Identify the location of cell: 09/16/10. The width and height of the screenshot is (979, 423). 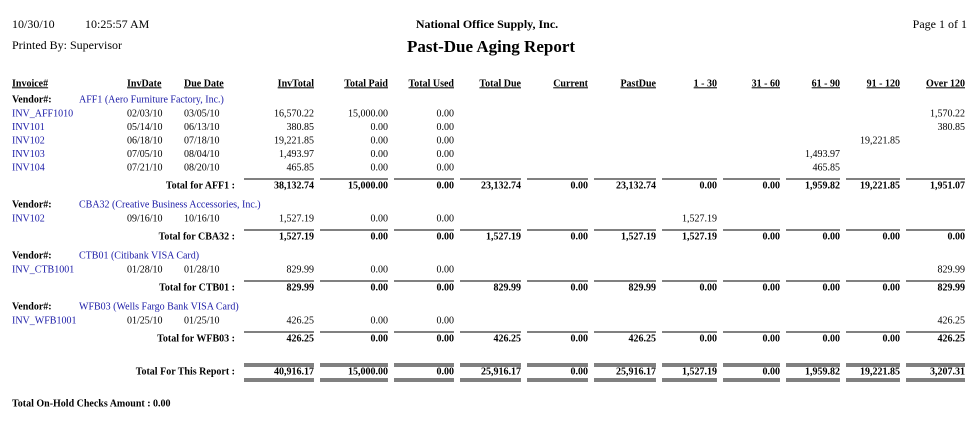
(145, 218).